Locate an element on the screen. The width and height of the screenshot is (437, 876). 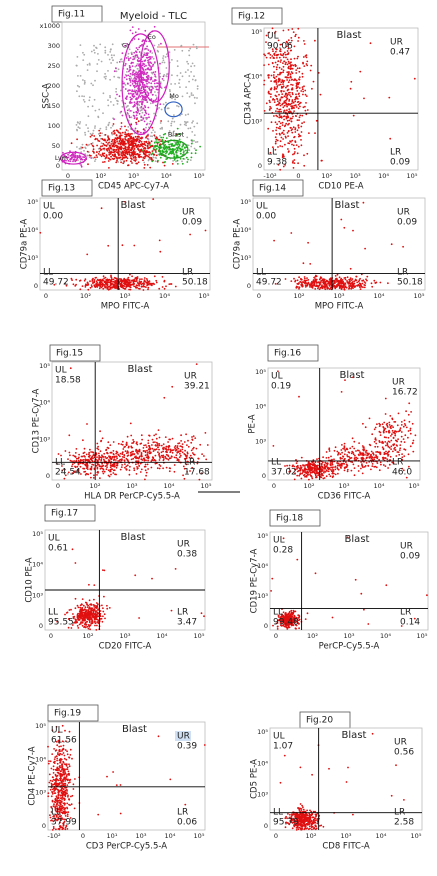
gate is located at coordinates (73, 158).